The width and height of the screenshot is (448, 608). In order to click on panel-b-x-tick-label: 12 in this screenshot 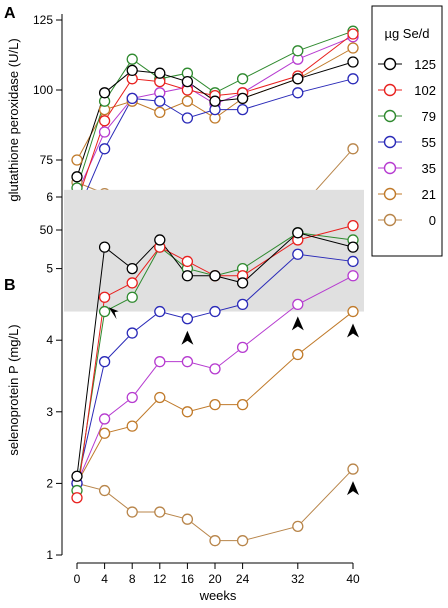, I will do `click(160, 579)`.